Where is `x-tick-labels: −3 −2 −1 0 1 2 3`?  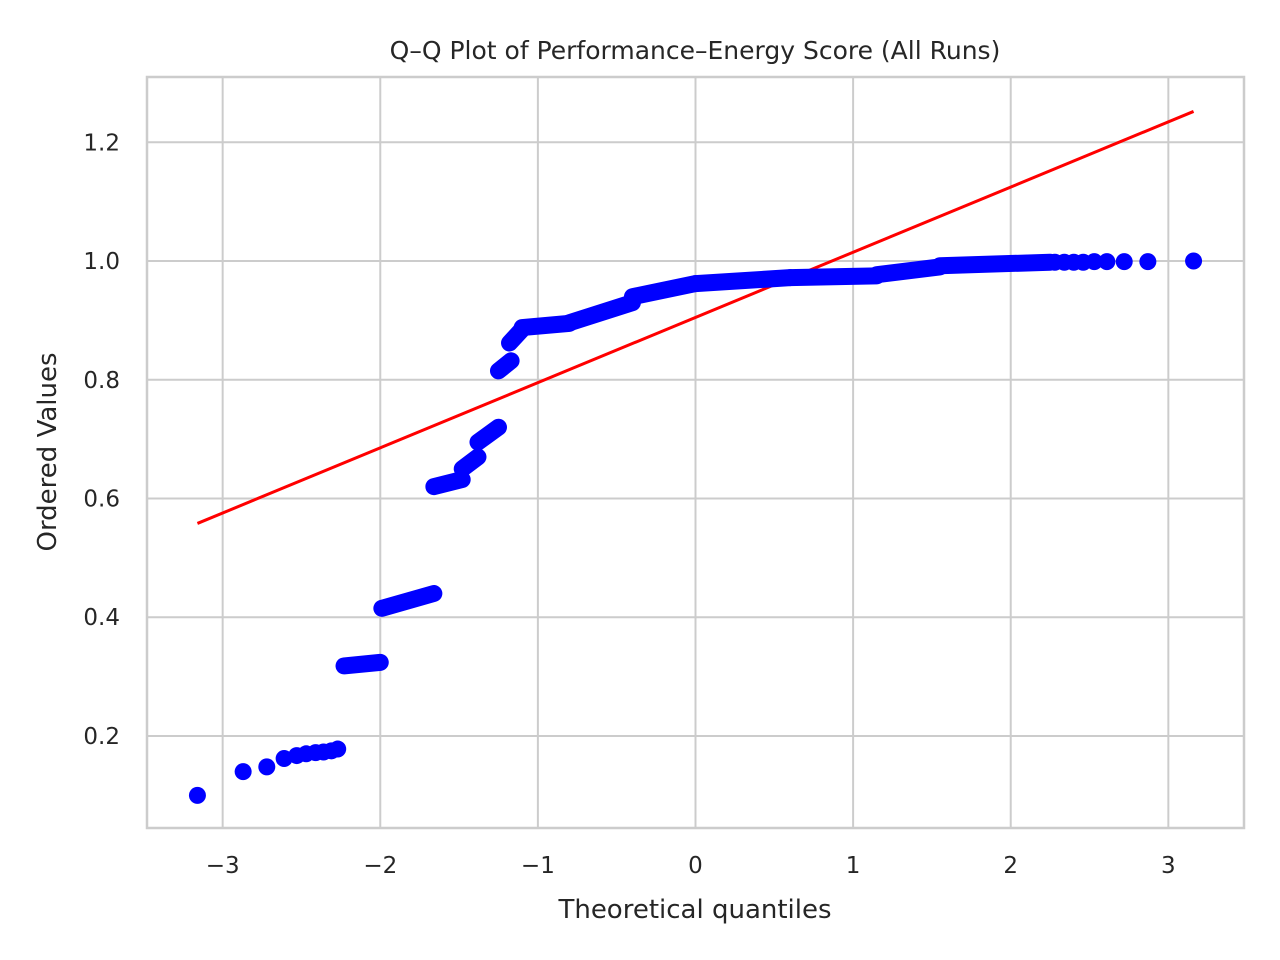 x-tick-labels: −3 −2 −1 0 1 2 3 is located at coordinates (691, 866).